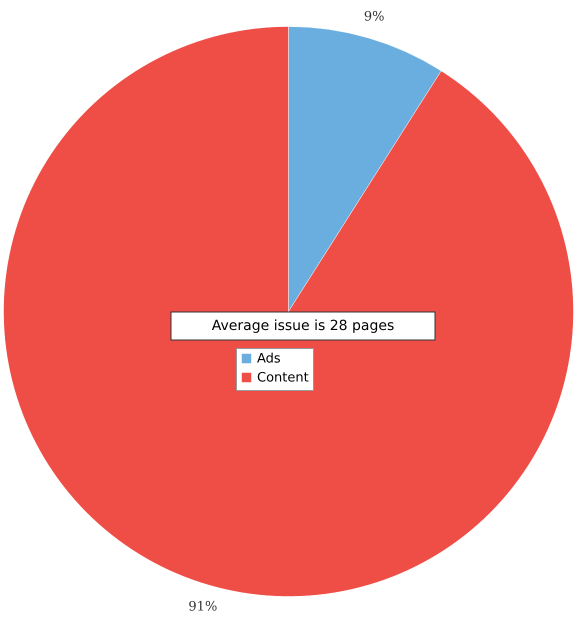 This screenshot has width=577, height=623. I want to click on legend-label: Content, so click(283, 378).